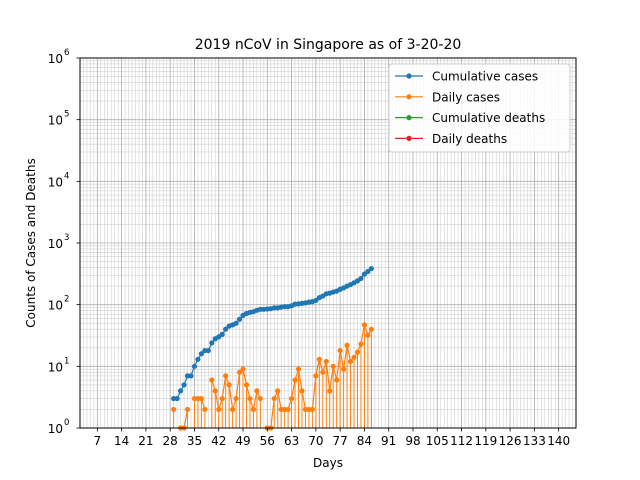 This screenshot has height=480, width=640. What do you see at coordinates (488, 118) in the screenshot?
I see `legend-label: Cumulative deaths` at bounding box center [488, 118].